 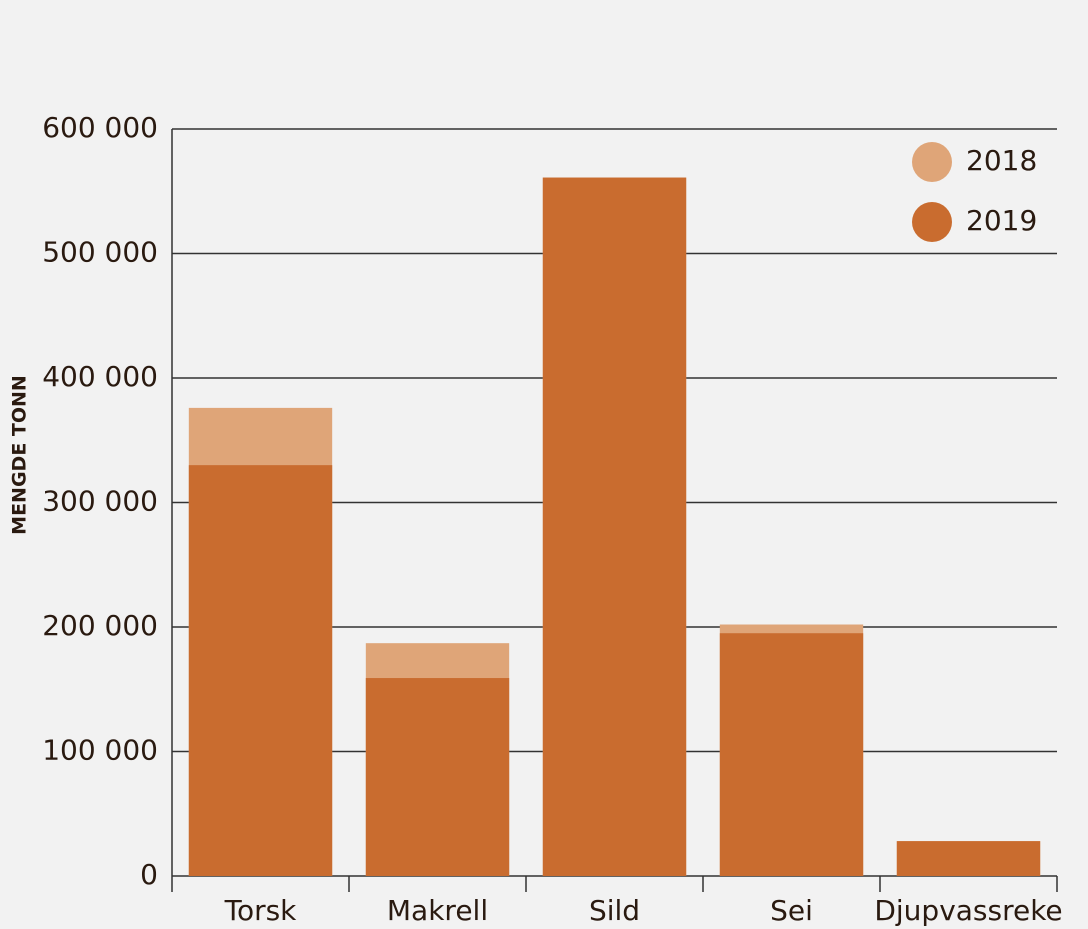 What do you see at coordinates (261, 910) in the screenshot?
I see `x-tick-label: Torsk` at bounding box center [261, 910].